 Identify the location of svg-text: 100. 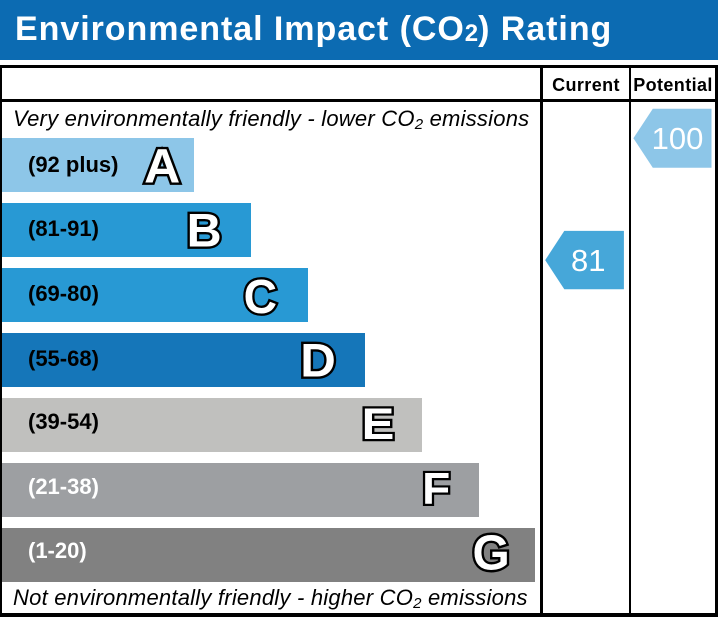
(678, 138).